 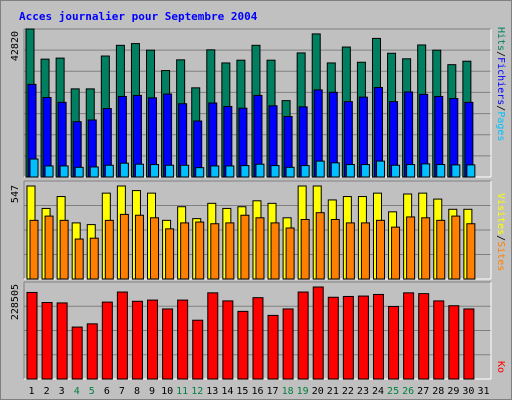 I want to click on chart-title: Acces journalier pour Septembre 2004, so click(x=138, y=16).